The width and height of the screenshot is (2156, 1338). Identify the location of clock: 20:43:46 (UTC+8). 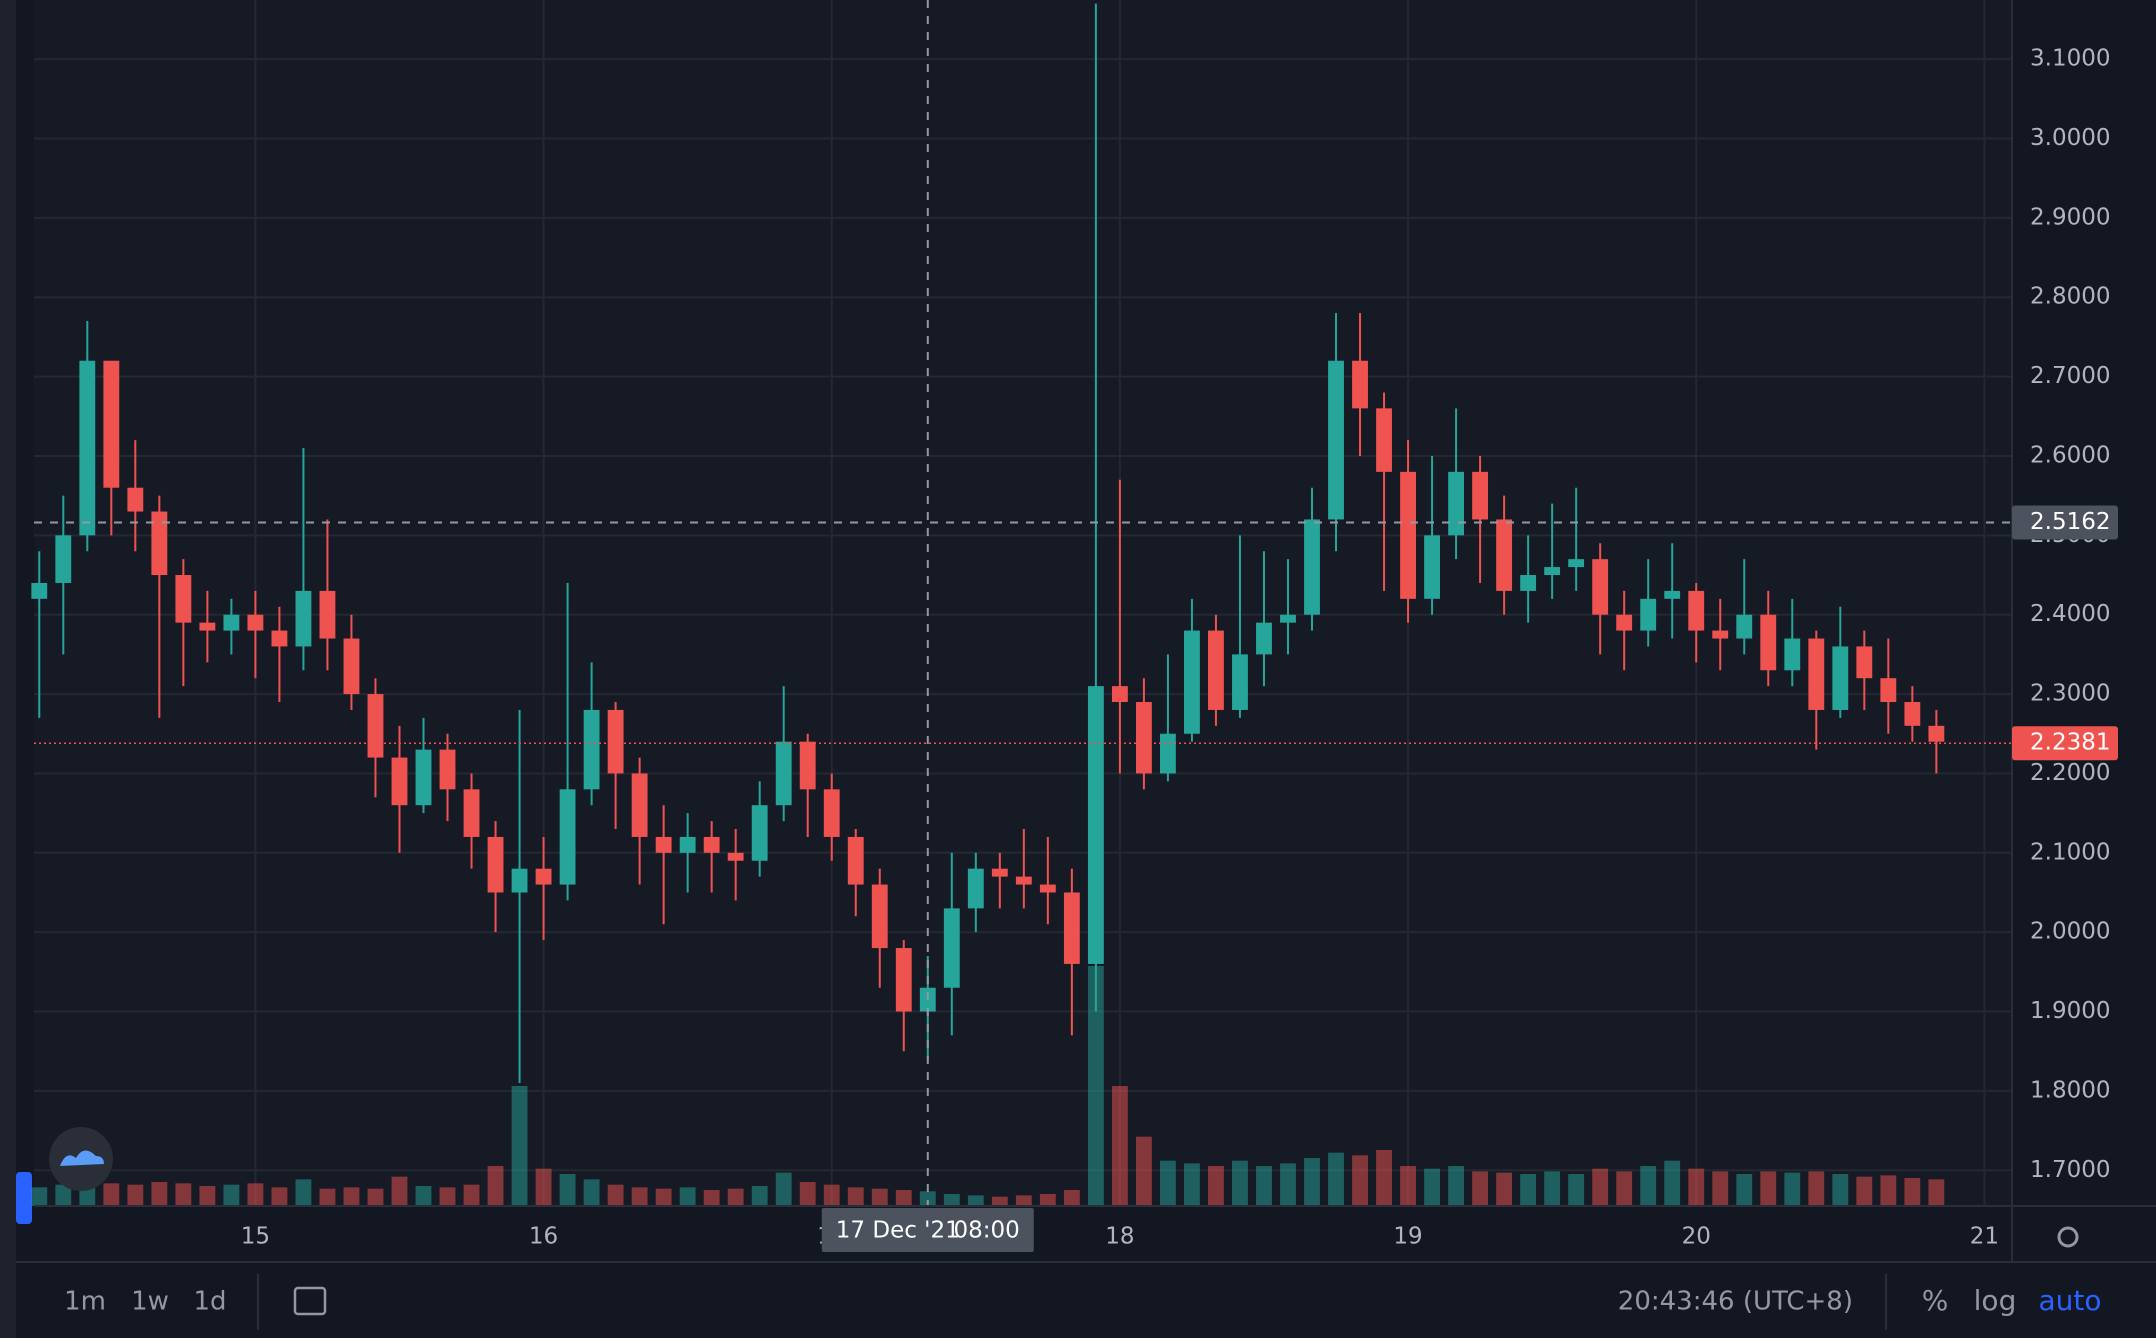
(1735, 1302).